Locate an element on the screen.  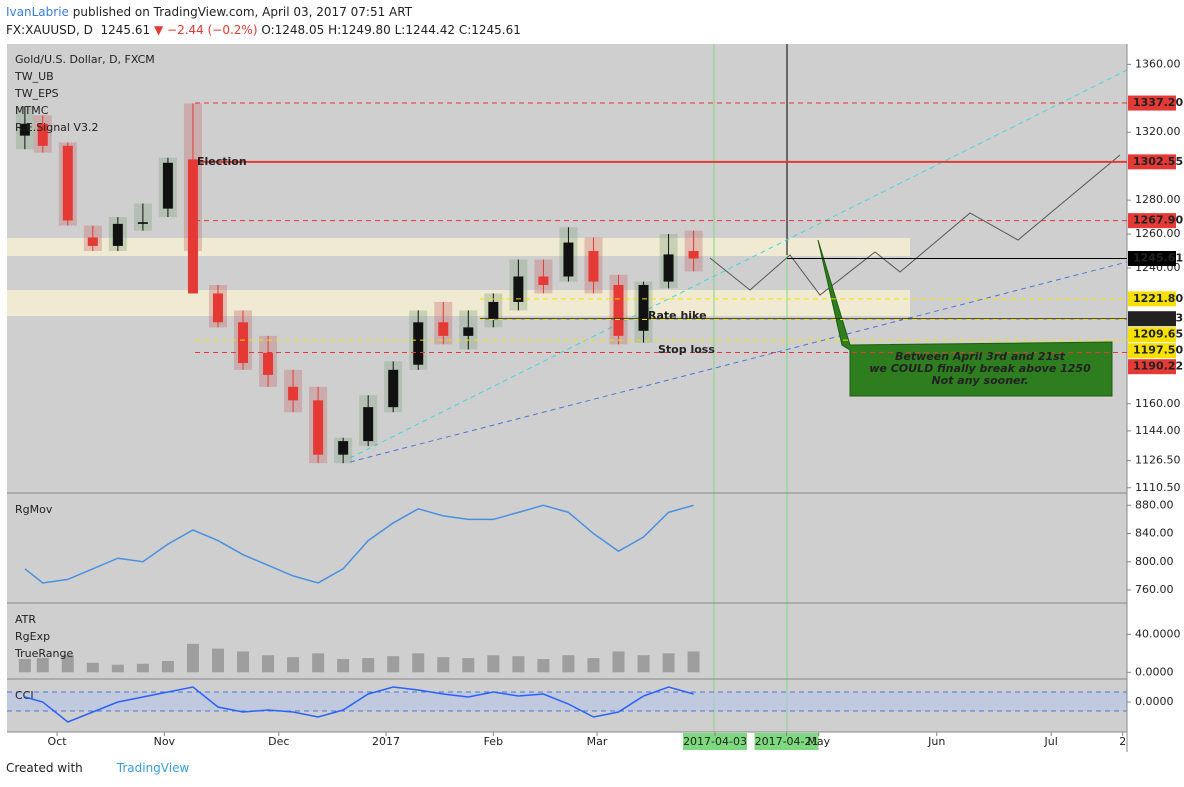
last: 1245.61 is located at coordinates (125, 30).